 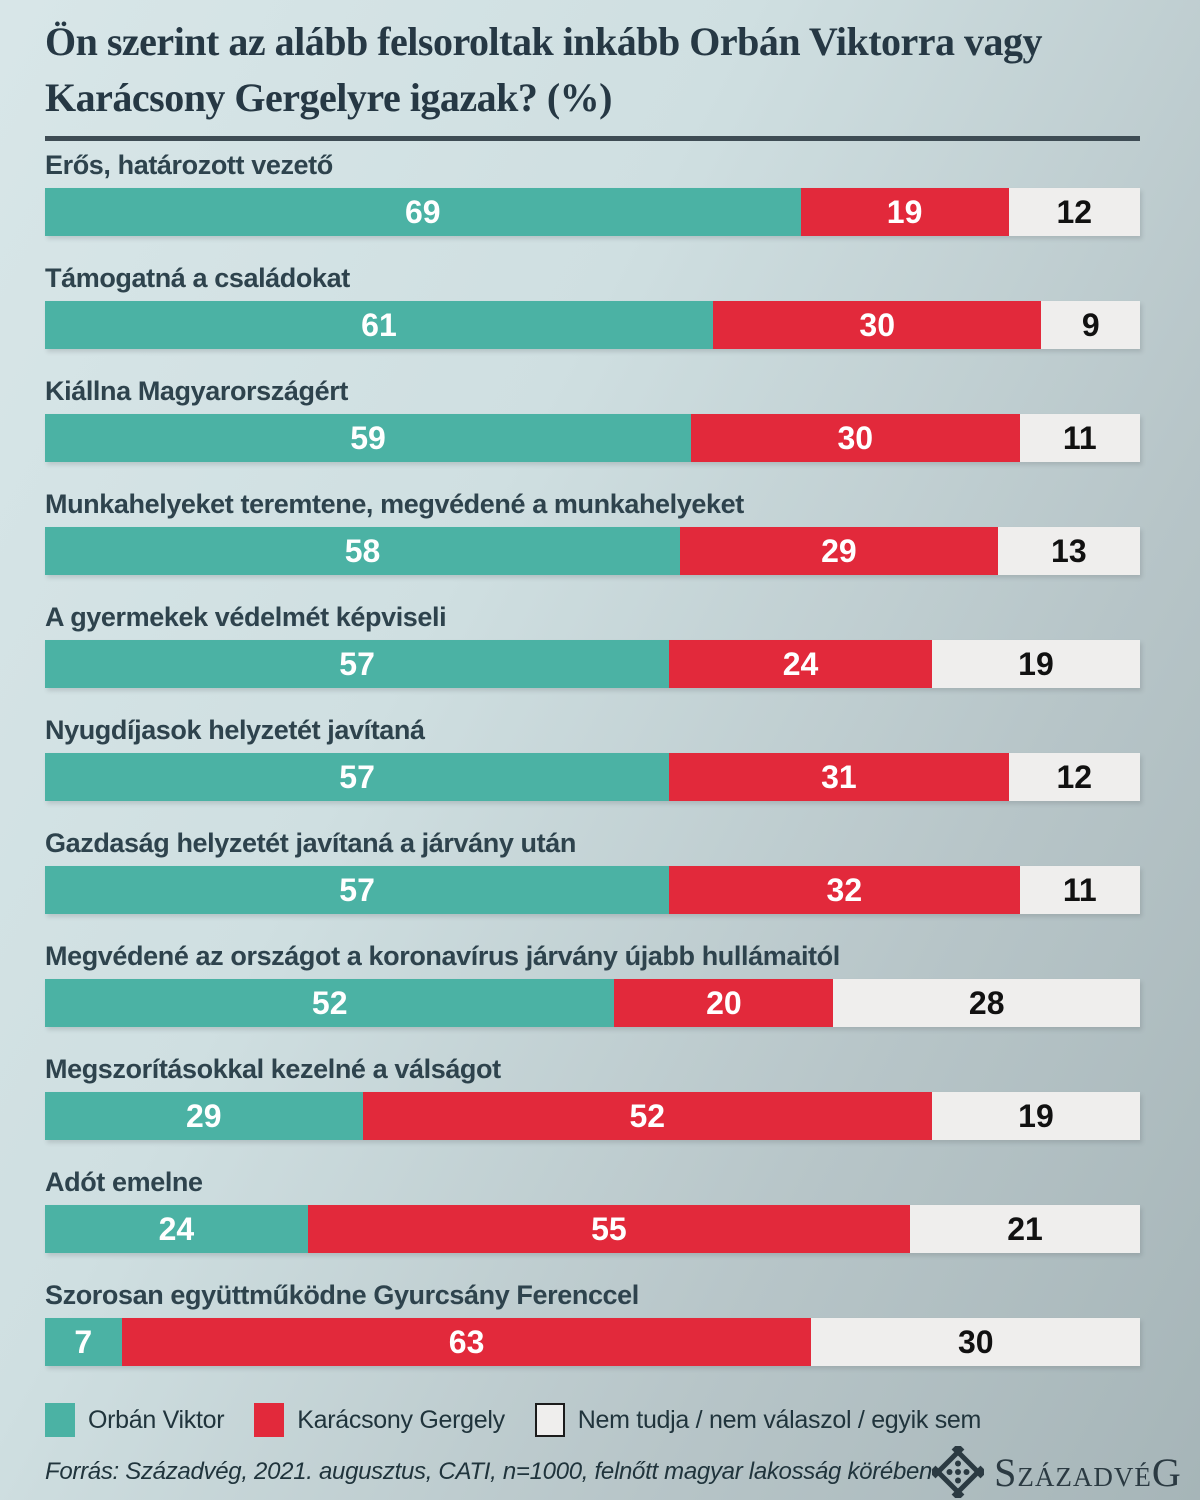 I want to click on category-label: A gyermekek védelmét képviseli, so click(x=246, y=617).